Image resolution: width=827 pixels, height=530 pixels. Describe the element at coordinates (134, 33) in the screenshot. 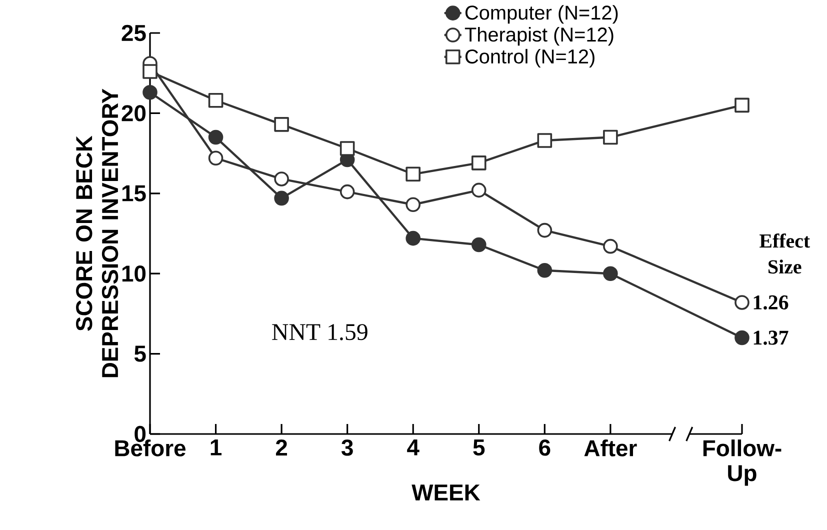

I see `y-tick-label: 25` at that location.